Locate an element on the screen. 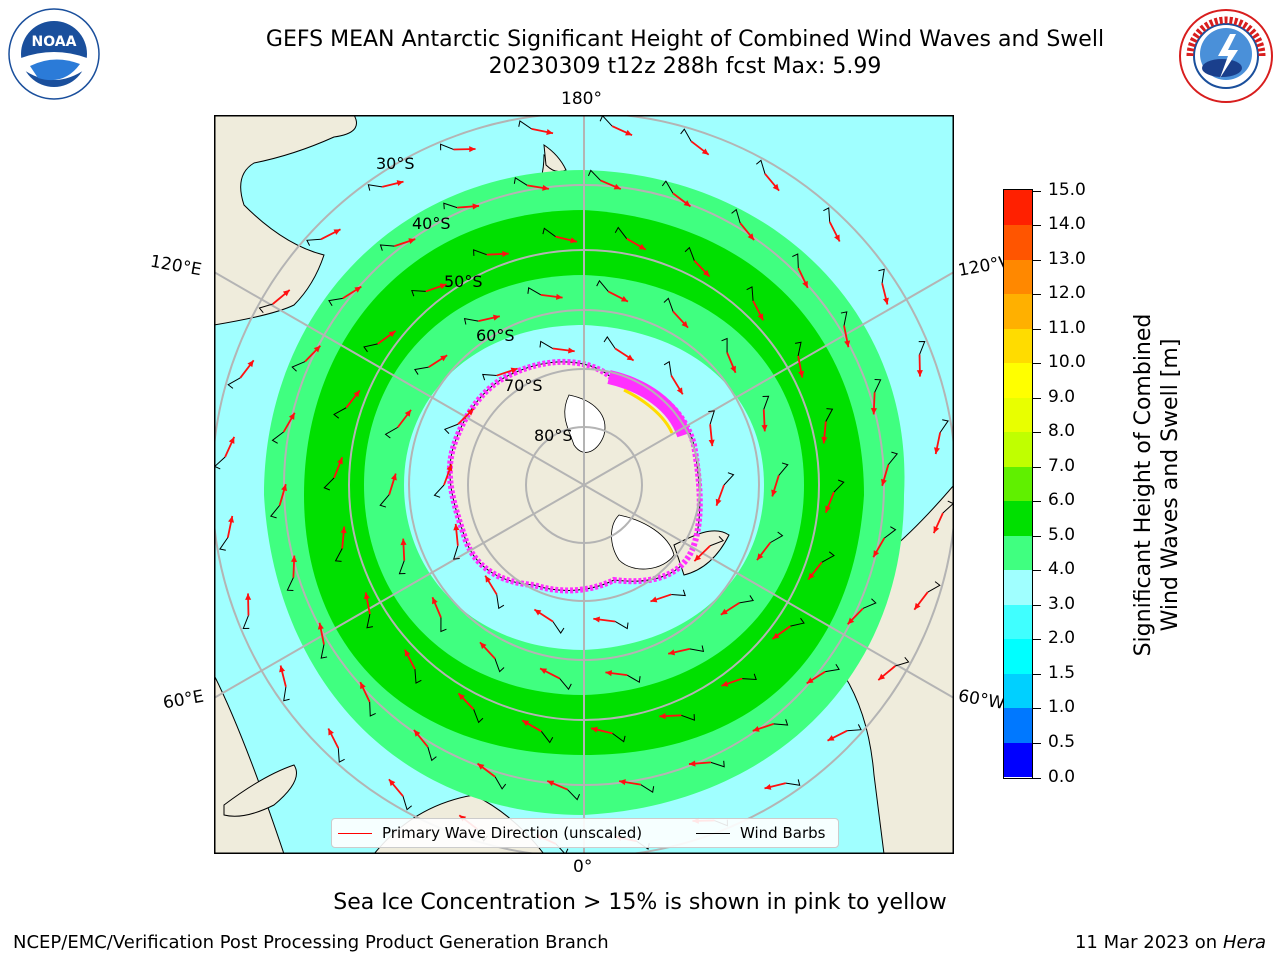  colorbar-tick-label: 9.0 is located at coordinates (1062, 396).